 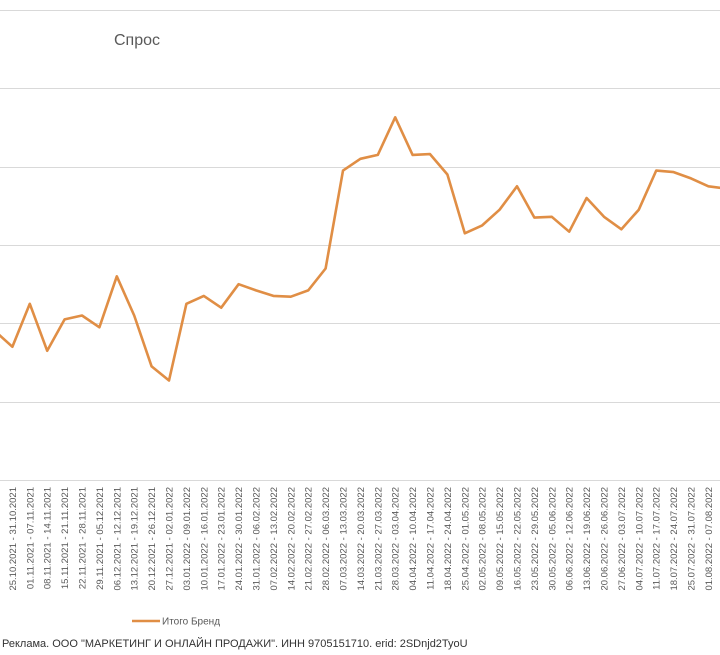 What do you see at coordinates (309, 539) in the screenshot?
I see `x-tick-label: 21.02.2022 - 27.02.2022` at bounding box center [309, 539].